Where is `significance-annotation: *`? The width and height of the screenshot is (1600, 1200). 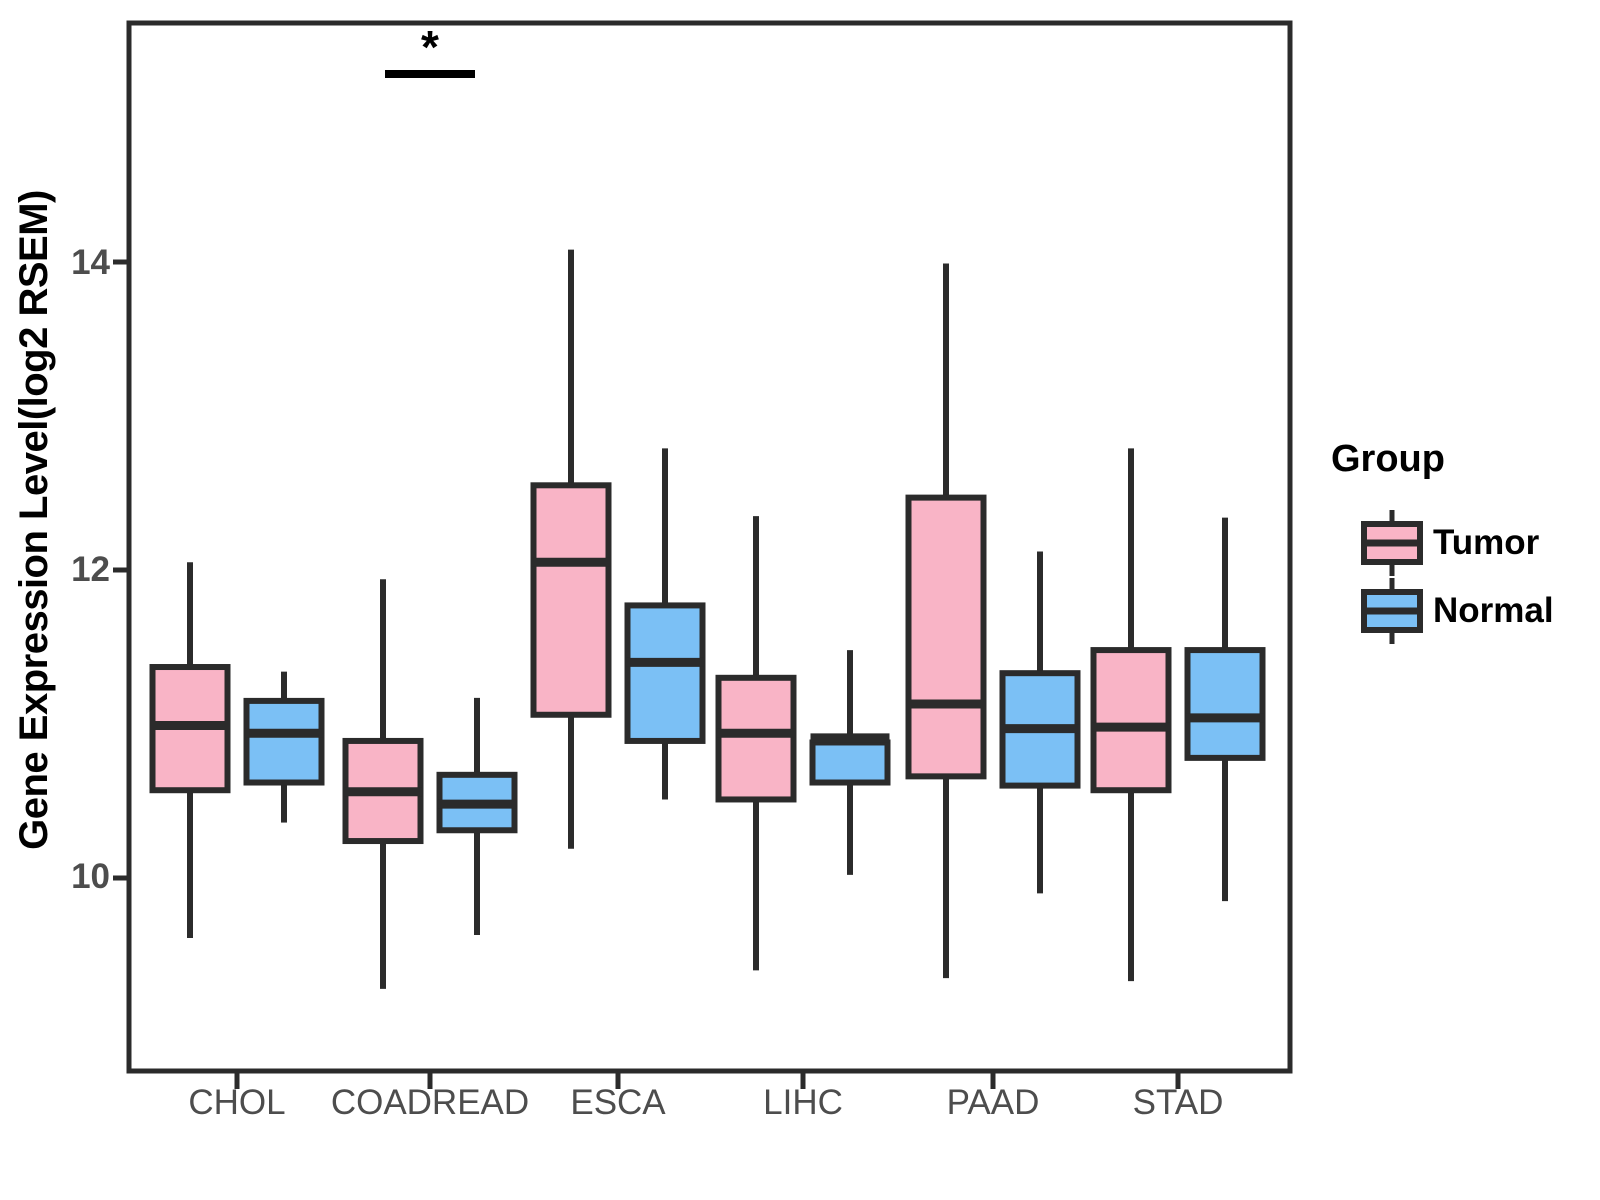 significance-annotation: * is located at coordinates (430, 49).